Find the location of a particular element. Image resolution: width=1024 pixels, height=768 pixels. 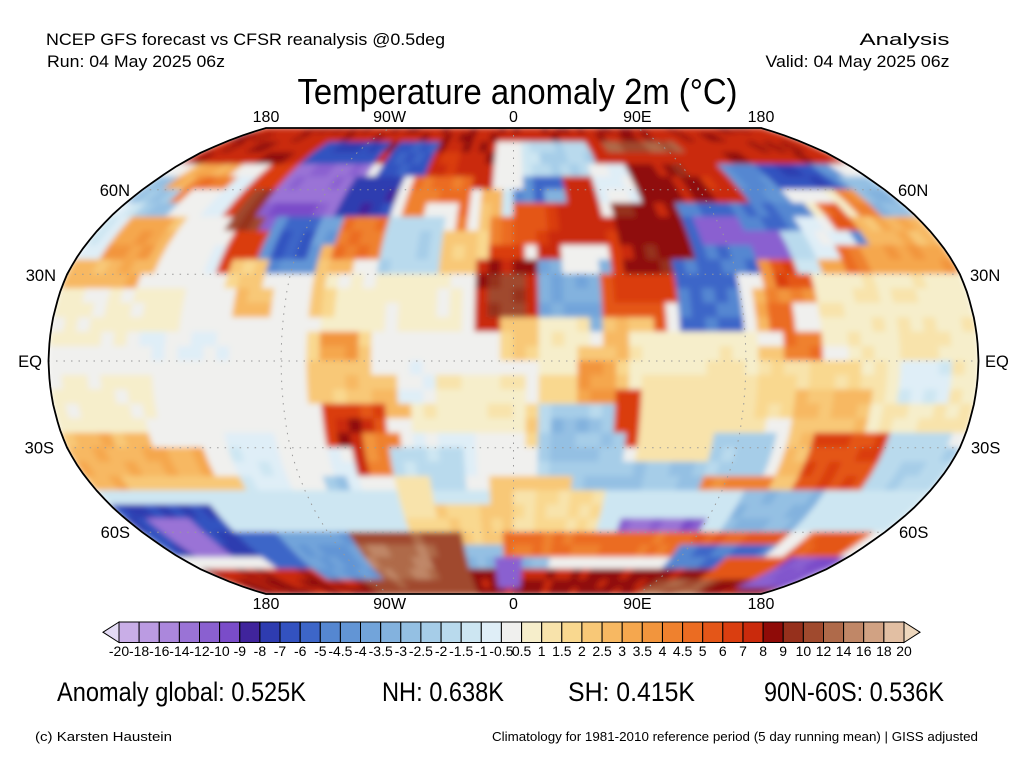

svg-text: -0.5 is located at coordinates (501, 651).